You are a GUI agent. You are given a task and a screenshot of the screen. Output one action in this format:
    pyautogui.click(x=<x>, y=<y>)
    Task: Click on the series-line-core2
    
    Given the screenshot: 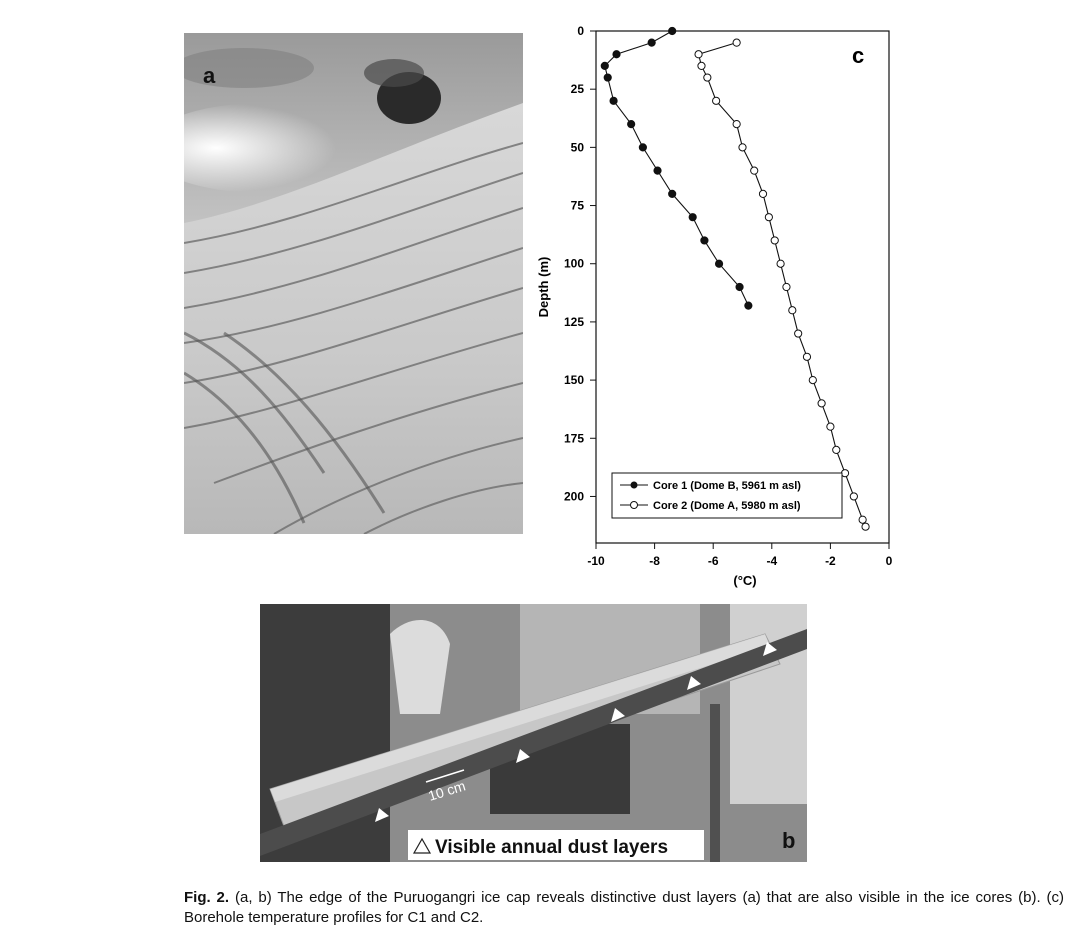 What is the action you would take?
    pyautogui.click(x=782, y=284)
    